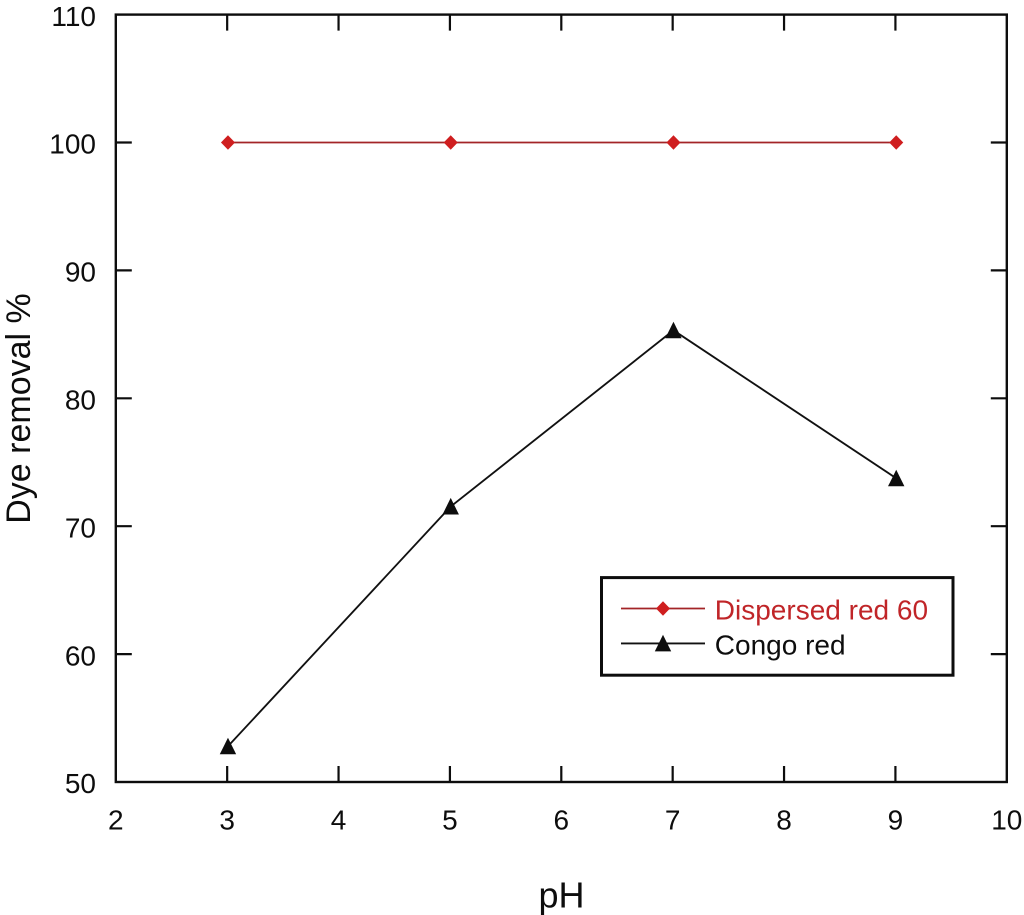  Describe the element at coordinates (896, 820) in the screenshot. I see `svg-text: 9` at that location.